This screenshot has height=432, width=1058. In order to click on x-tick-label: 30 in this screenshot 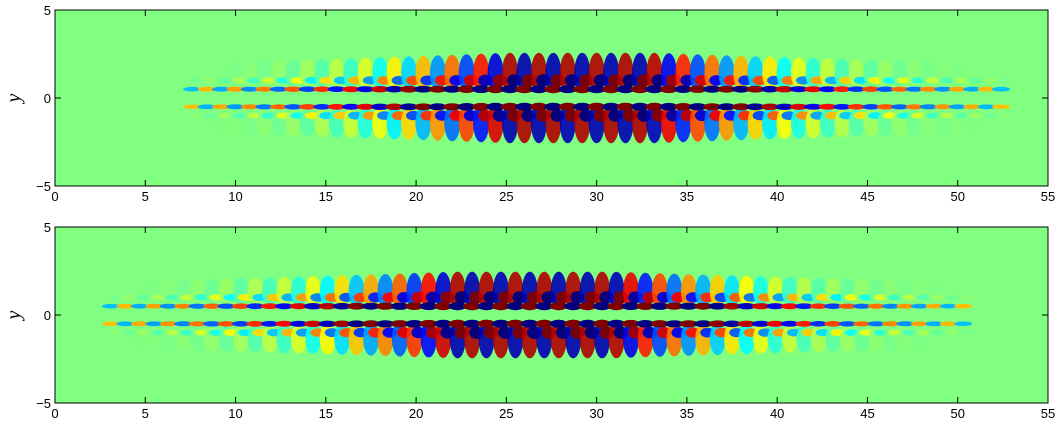, I will do `click(596, 413)`.